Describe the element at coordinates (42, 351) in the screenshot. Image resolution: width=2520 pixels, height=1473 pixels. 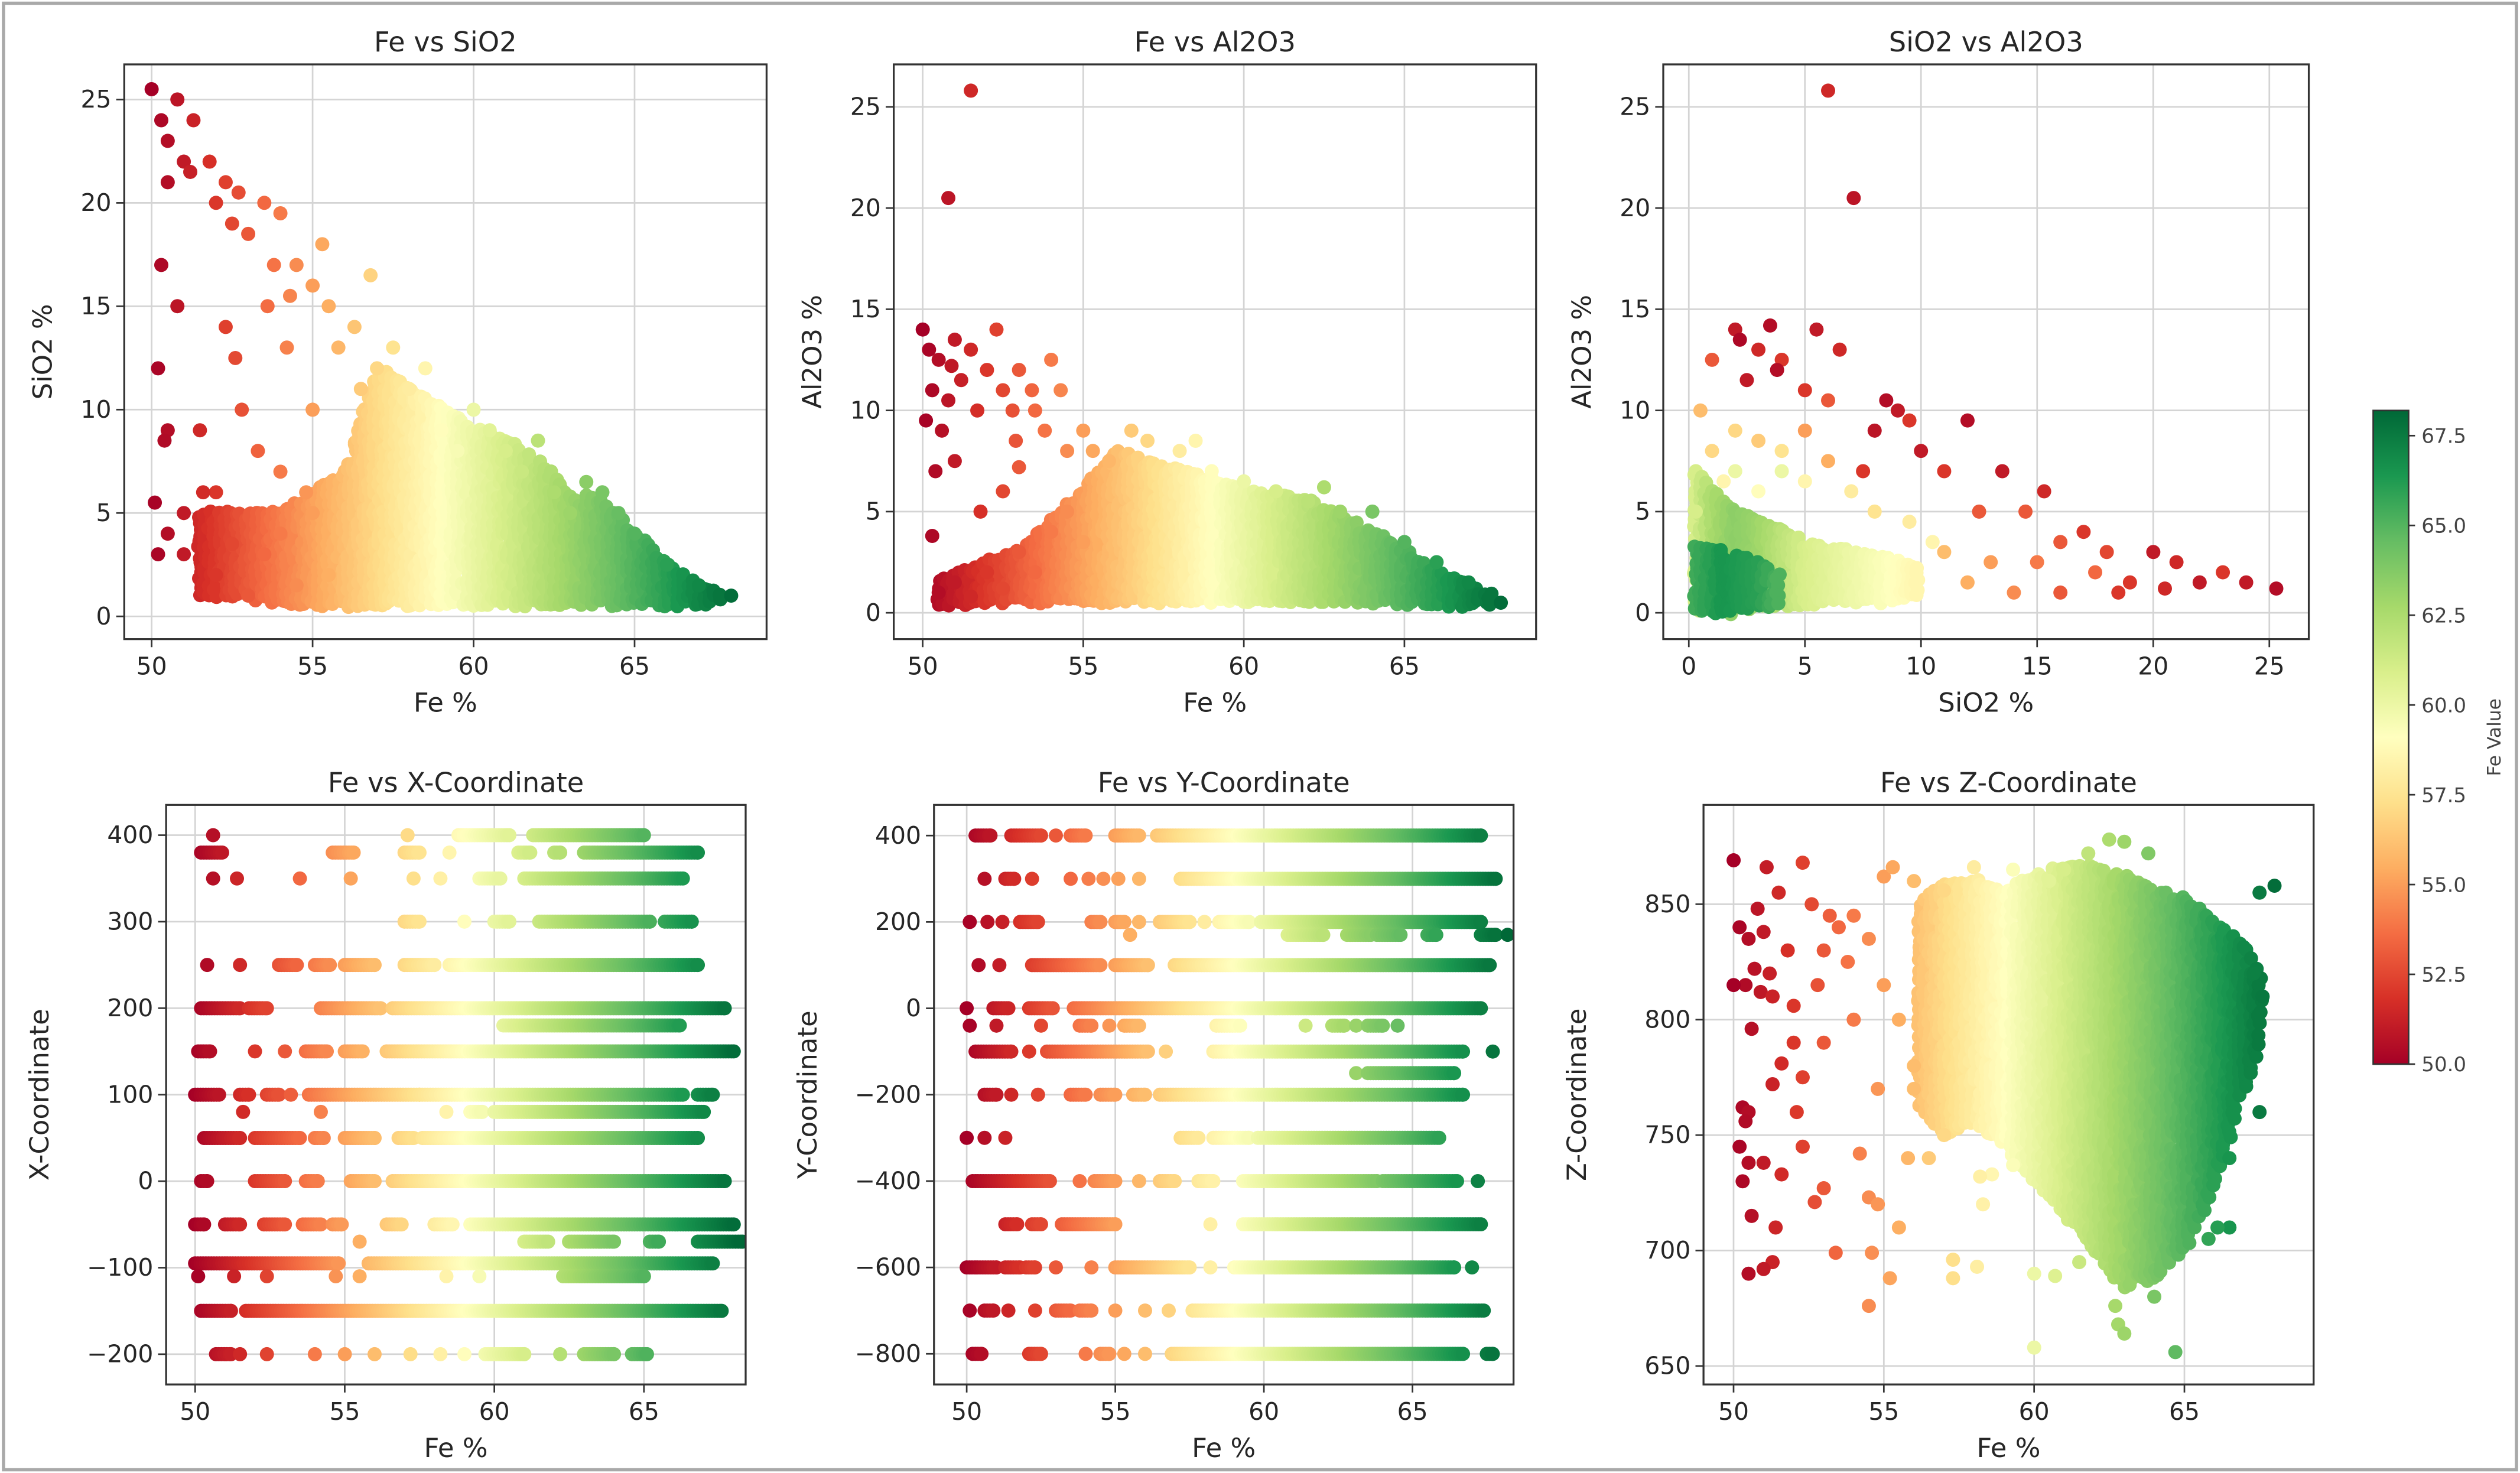
I see `y-axis-label: SiO2 %` at that location.